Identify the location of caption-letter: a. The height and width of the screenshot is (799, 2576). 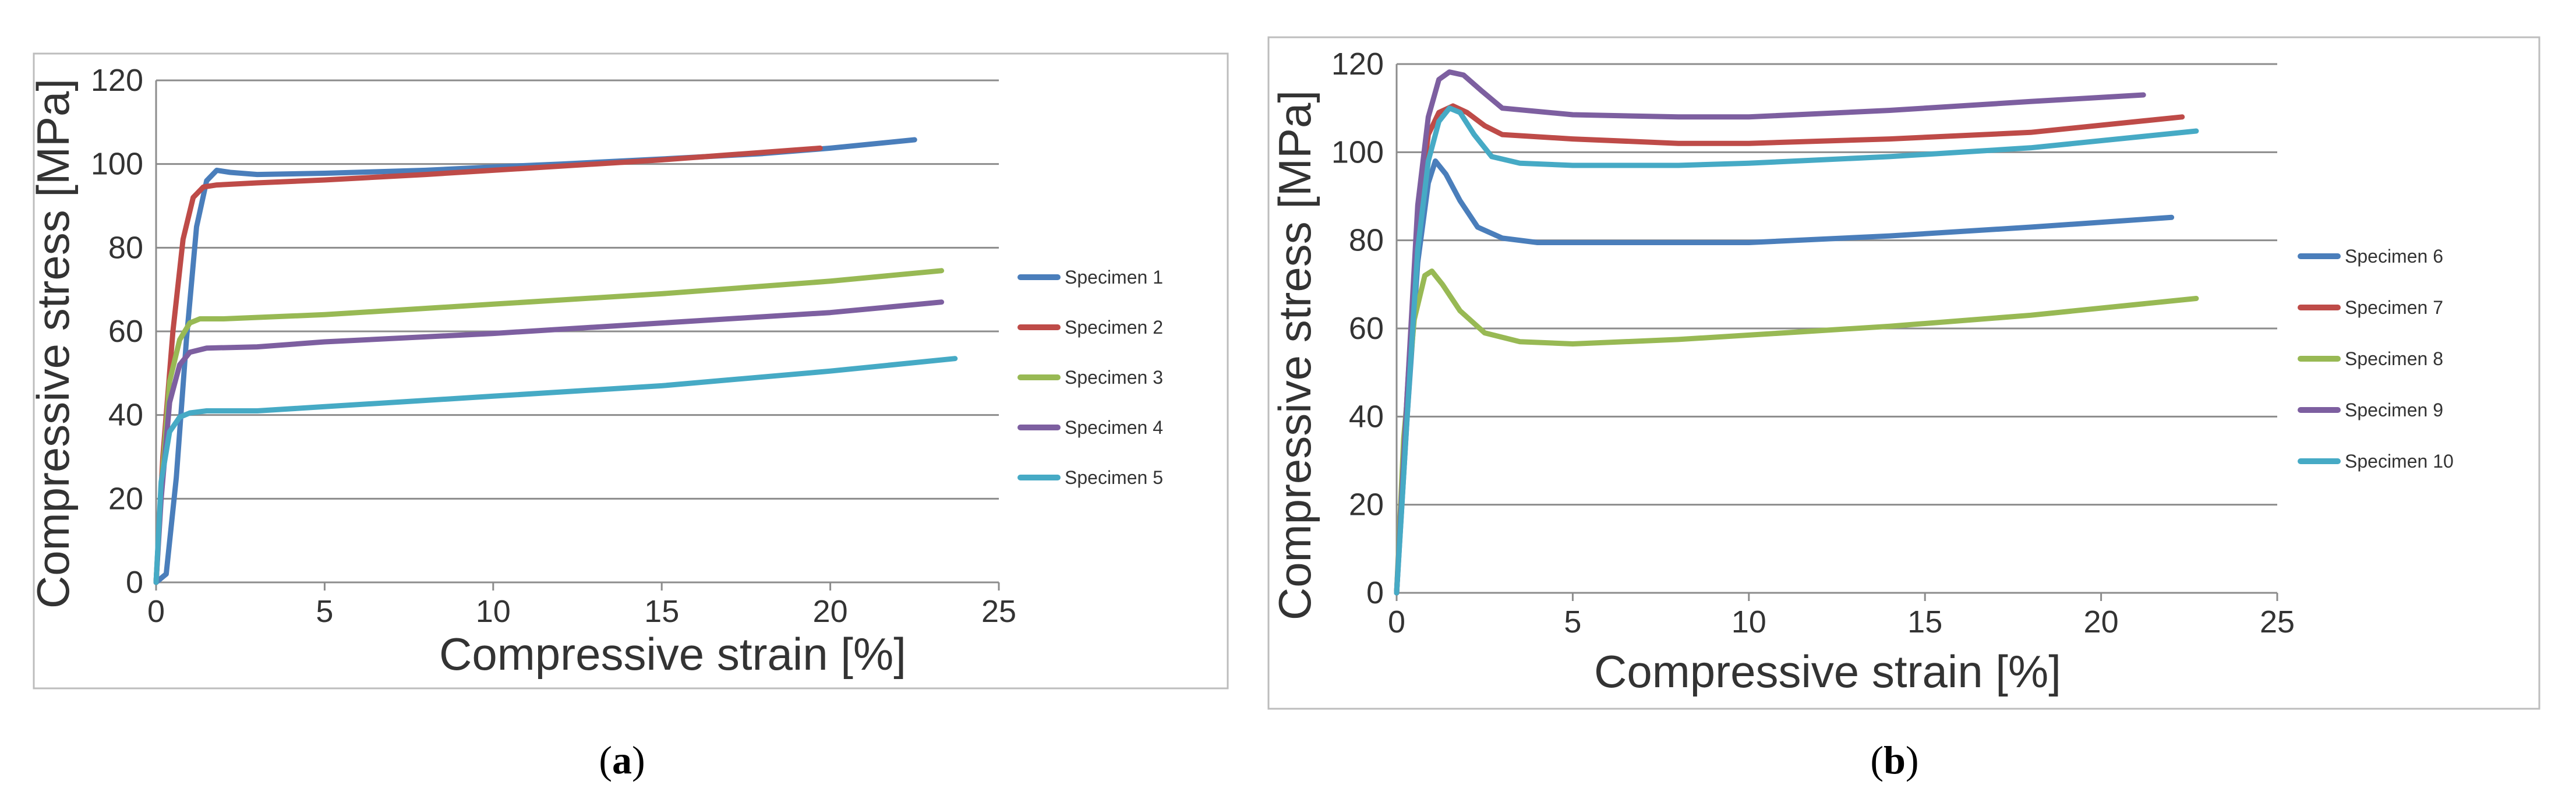
(622, 760).